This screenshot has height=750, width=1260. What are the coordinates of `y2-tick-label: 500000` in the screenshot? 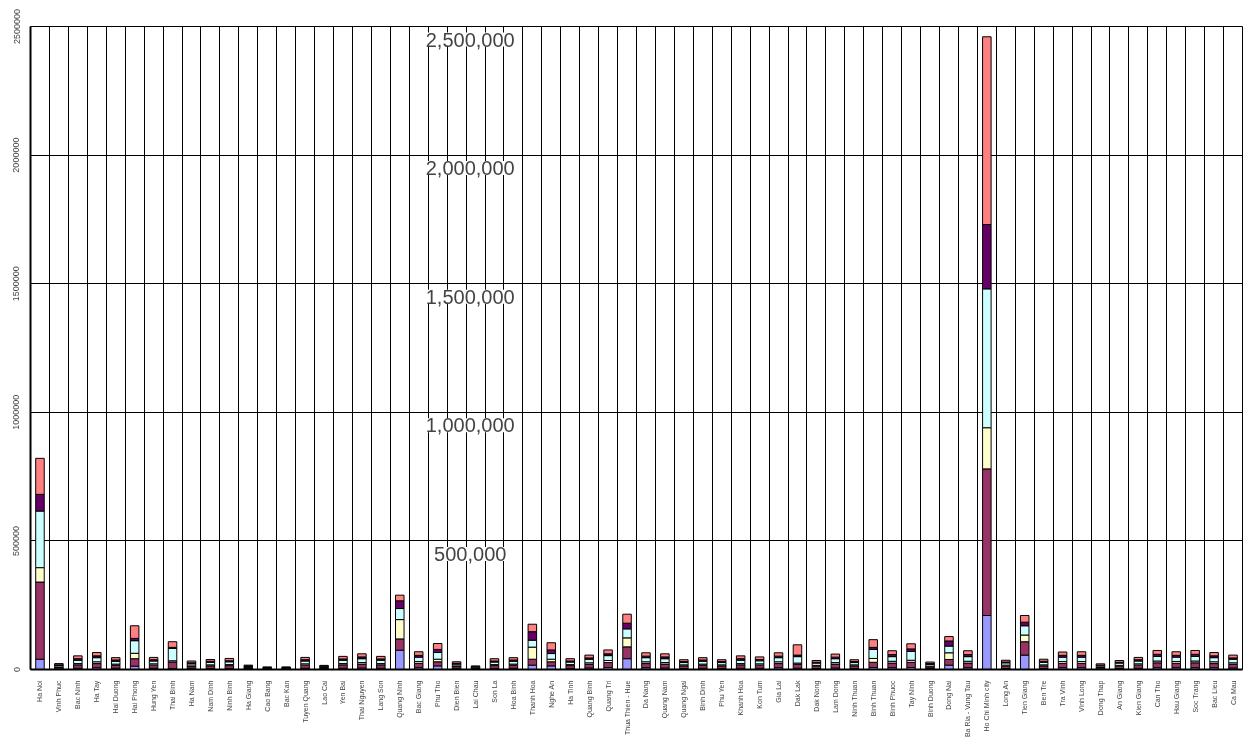 It's located at (16, 540).